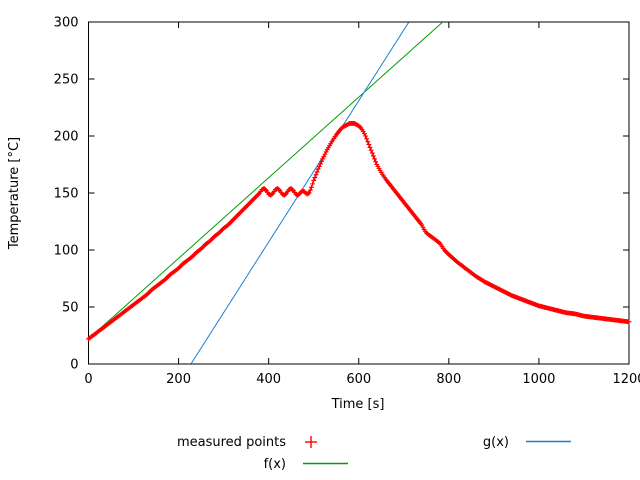  What do you see at coordinates (374, 453) in the screenshot?
I see `chart-legend: measured points g(x) f(x)` at bounding box center [374, 453].